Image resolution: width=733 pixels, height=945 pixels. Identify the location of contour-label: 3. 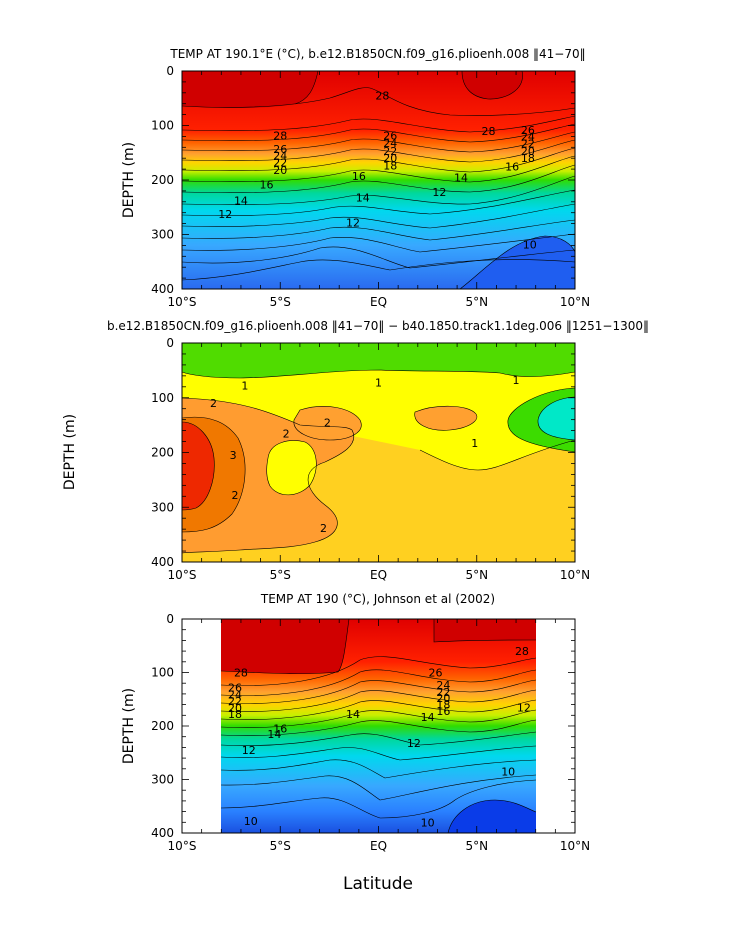
(233, 455).